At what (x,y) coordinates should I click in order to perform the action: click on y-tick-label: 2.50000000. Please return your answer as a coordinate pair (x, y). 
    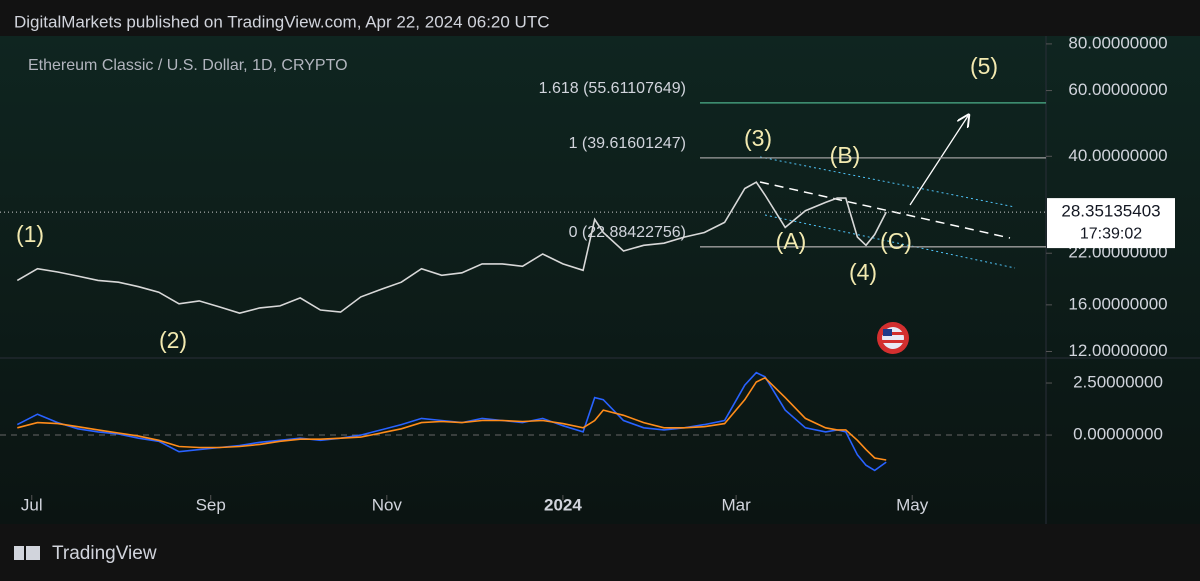
    Looking at the image, I should click on (1118, 382).